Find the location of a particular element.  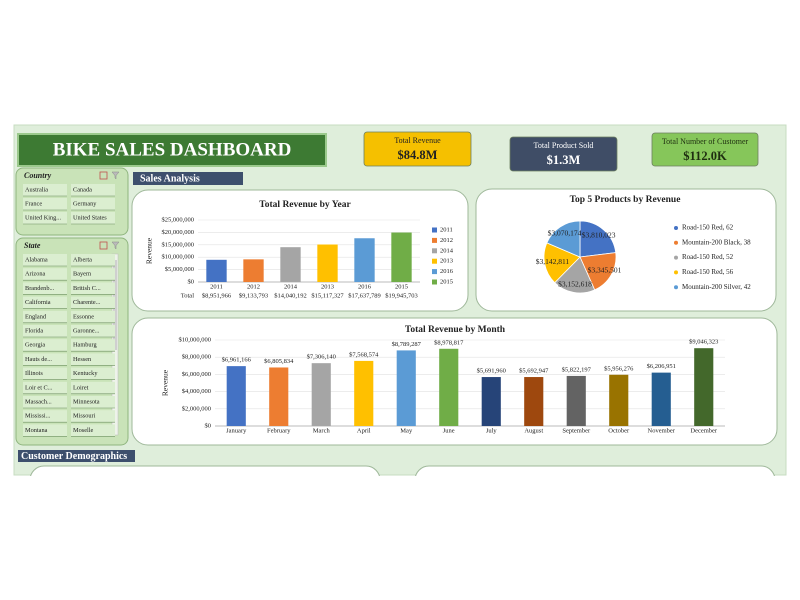

legend-label: Mountain-200 Black, 38 is located at coordinates (716, 242).